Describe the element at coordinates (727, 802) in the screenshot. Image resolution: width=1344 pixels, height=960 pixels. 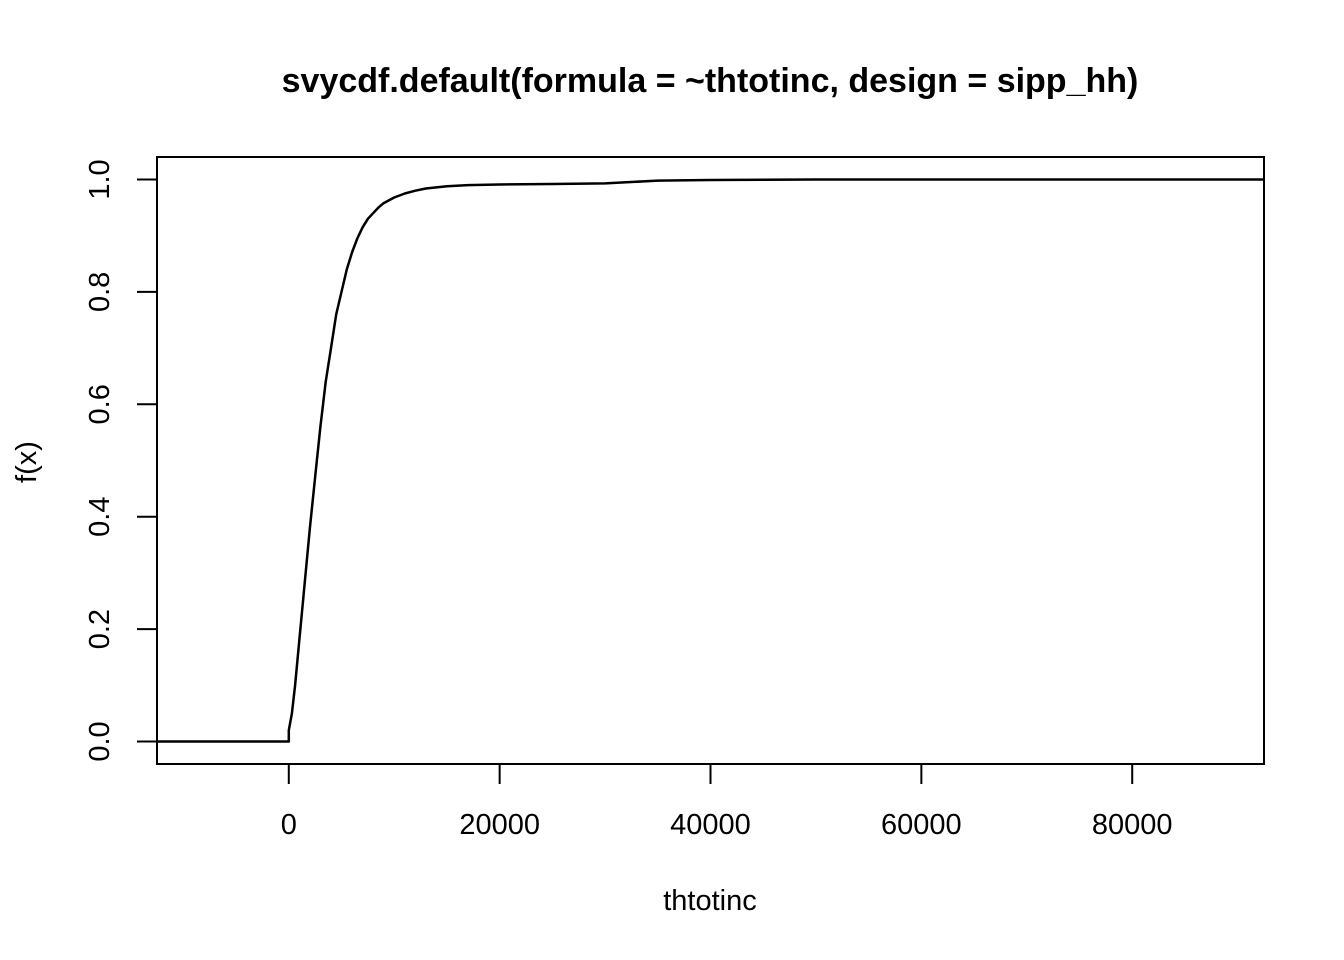
I see `x-axis: 0 20000 40000 60000 80000` at that location.